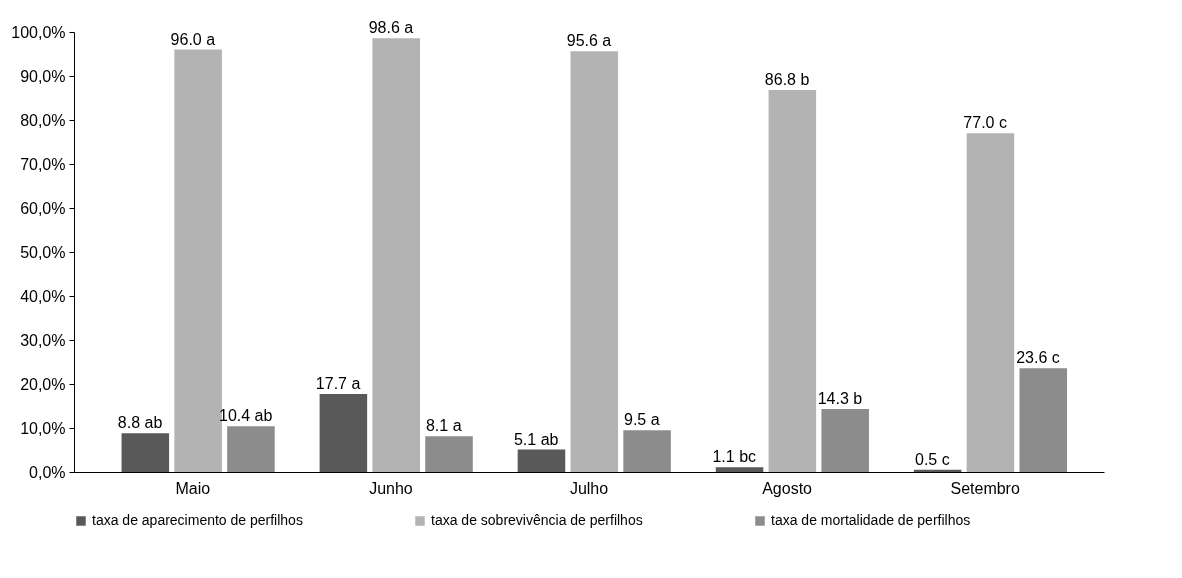 The width and height of the screenshot is (1182, 578). I want to click on data-label: 23.6 c, so click(1038, 358).